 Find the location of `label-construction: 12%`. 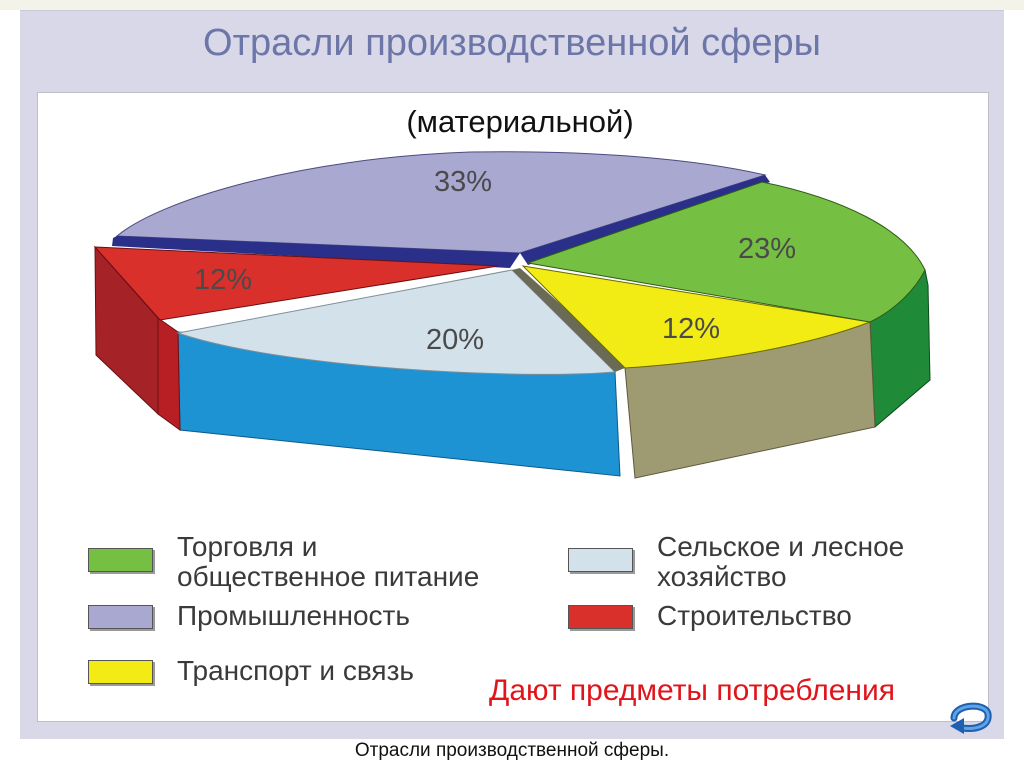

label-construction: 12% is located at coordinates (223, 280).